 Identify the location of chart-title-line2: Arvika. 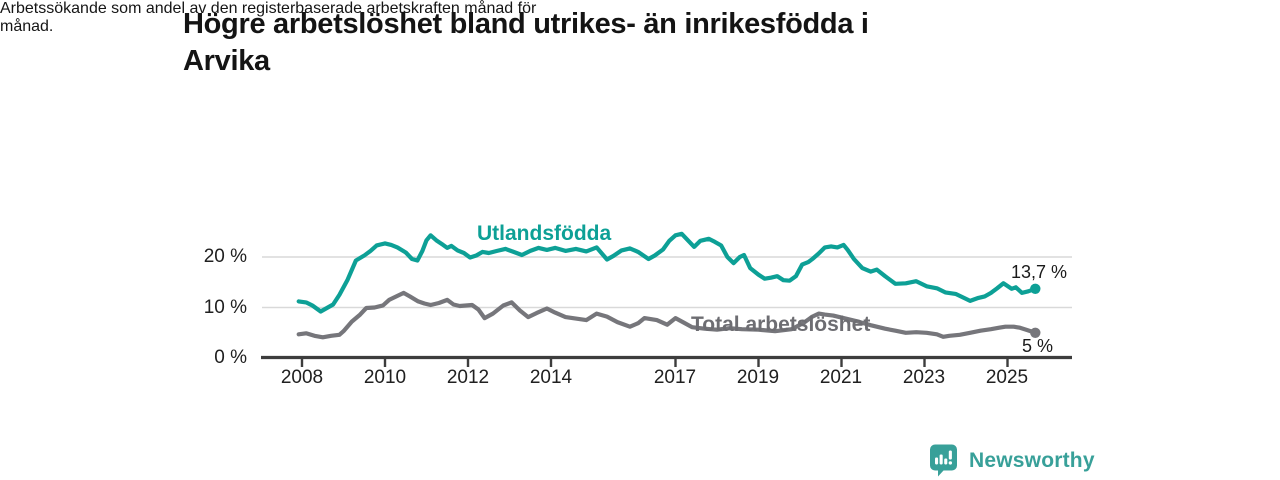
(226, 61).